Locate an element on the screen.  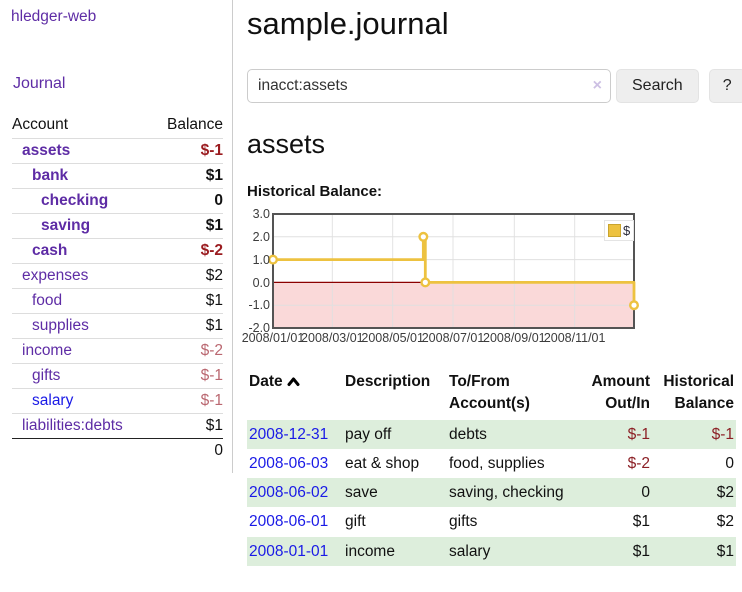
register-row: 2008-06-02 save saving, checking 0 $2 is located at coordinates (491, 493).